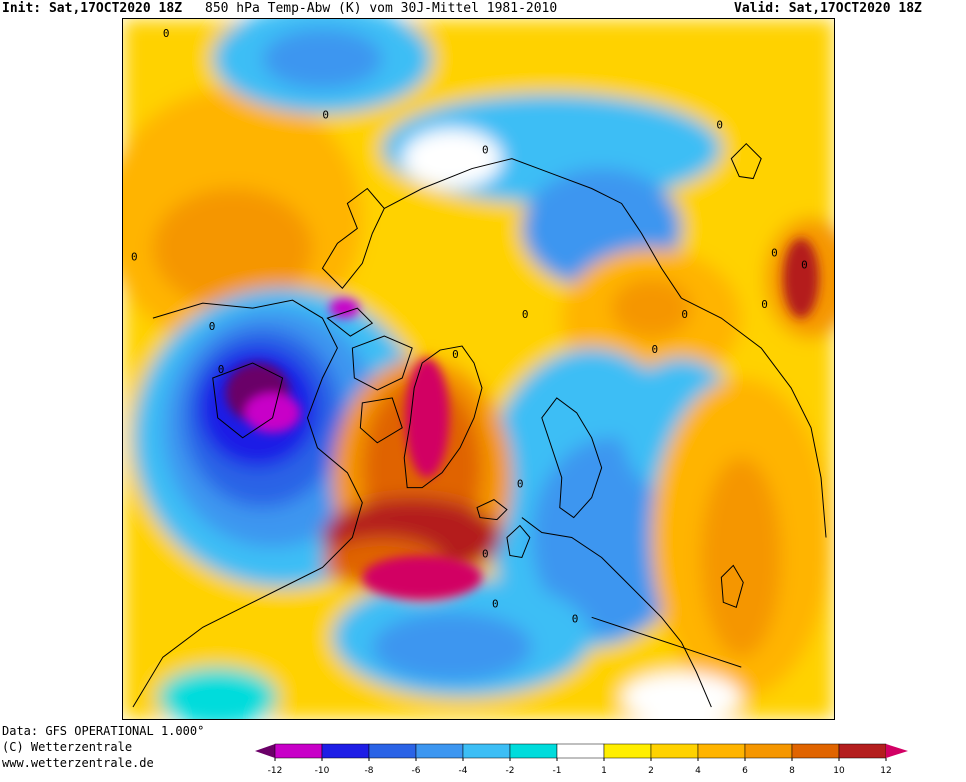 This screenshot has height=782, width=966. I want to click on anomaly-blob-m2_m1, so click(217, 693).